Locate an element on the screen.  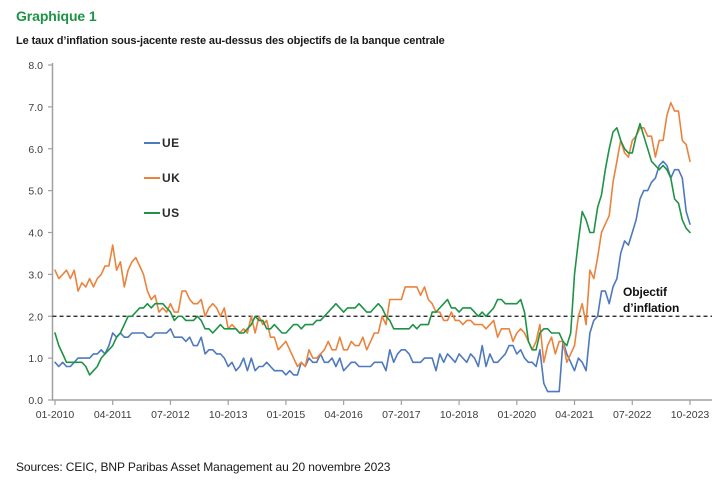
x-tick-label: 04-2016 is located at coordinates (343, 415).